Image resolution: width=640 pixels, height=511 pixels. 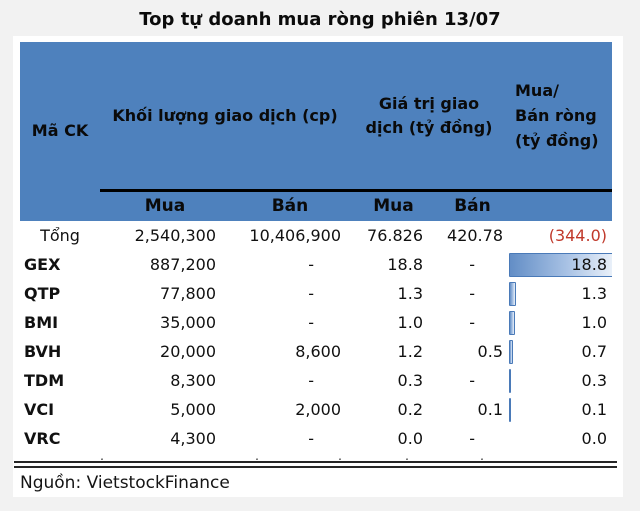 I want to click on table-row: VCI 5,000 2,000 0.2 0.1 0.1, so click(x=316, y=409).